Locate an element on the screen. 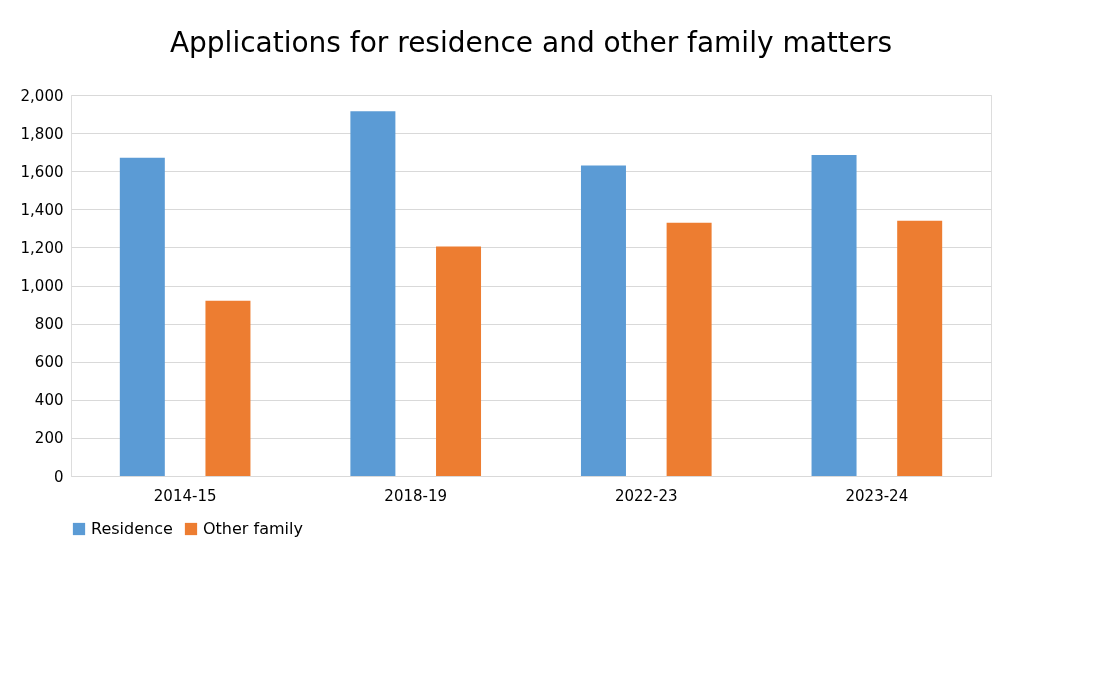  y-tick-label: 600 is located at coordinates (49, 362).